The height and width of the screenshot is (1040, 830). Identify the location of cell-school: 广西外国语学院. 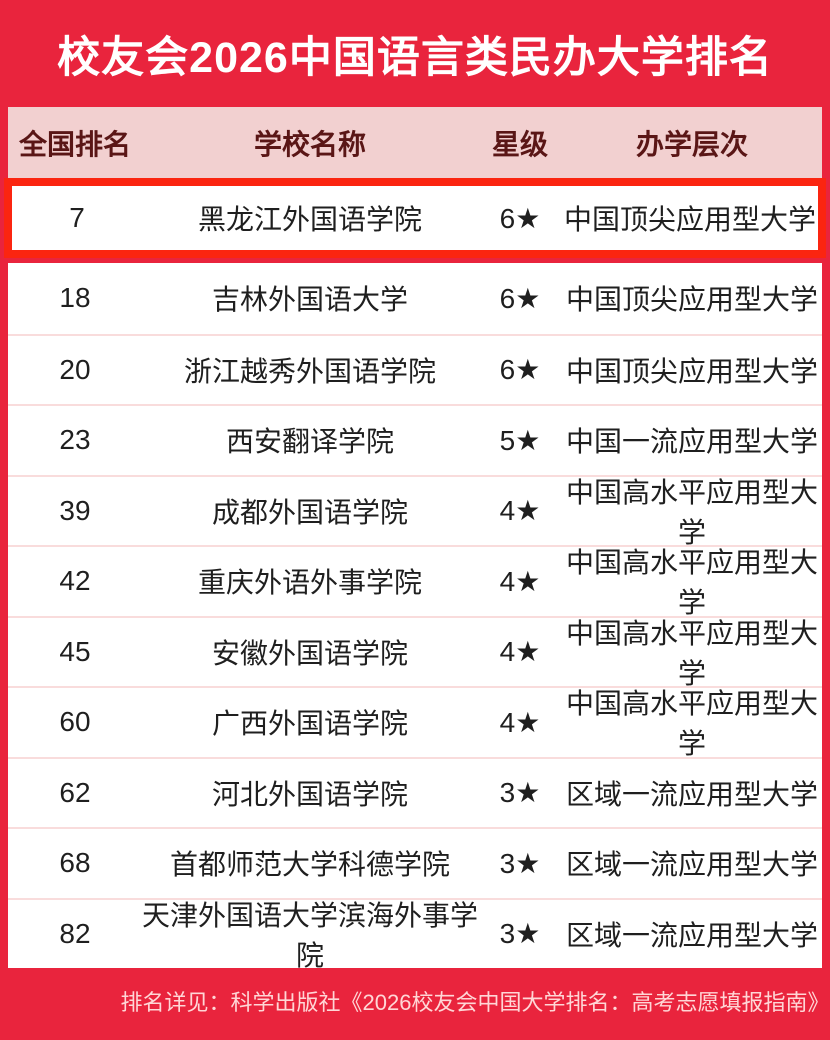
(309, 724).